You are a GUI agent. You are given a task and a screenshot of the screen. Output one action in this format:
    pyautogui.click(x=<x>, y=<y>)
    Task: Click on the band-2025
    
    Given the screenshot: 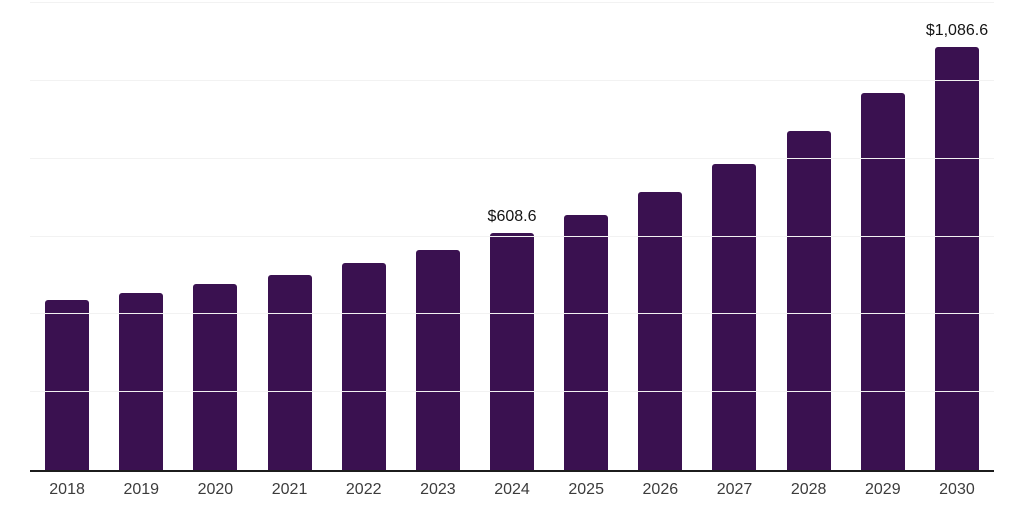 What is the action you would take?
    pyautogui.click(x=586, y=236)
    